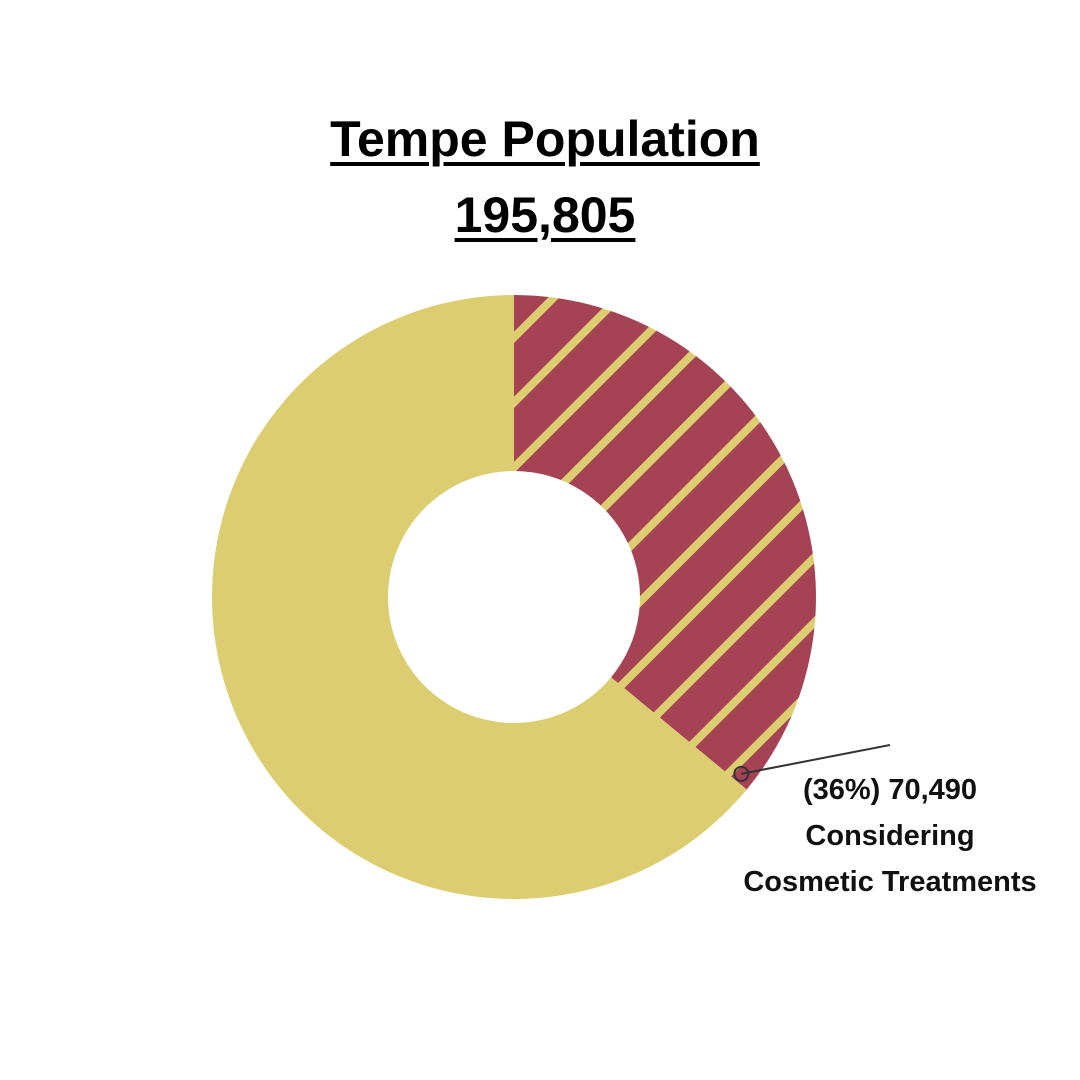 This screenshot has height=1080, width=1080. What do you see at coordinates (932, 790) in the screenshot?
I see `count-label: 70,490` at bounding box center [932, 790].